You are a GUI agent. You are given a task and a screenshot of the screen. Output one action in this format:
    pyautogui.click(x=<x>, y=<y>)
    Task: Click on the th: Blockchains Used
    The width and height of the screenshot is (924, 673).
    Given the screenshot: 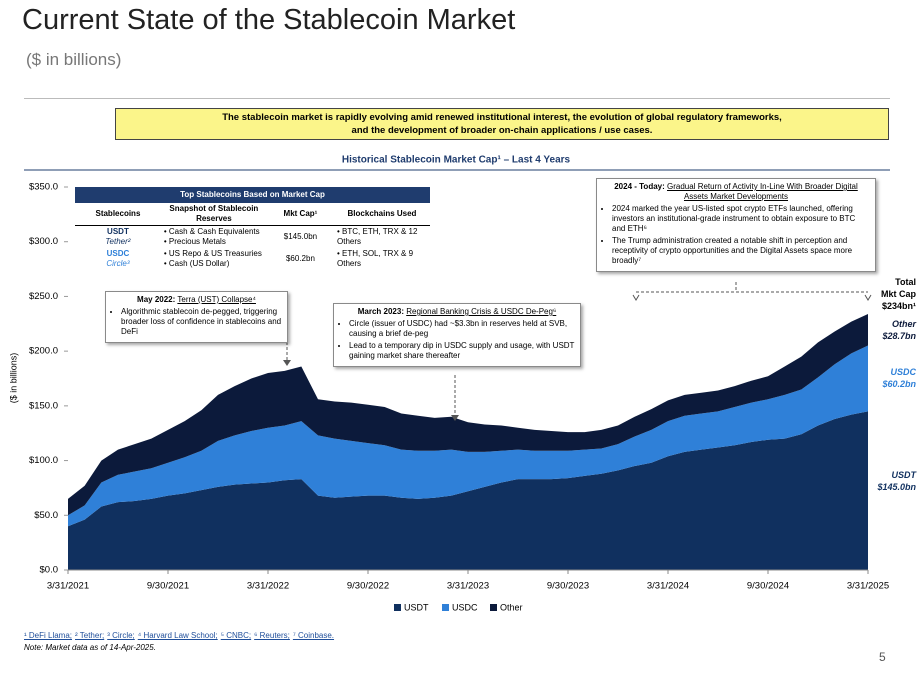 What is the action you would take?
    pyautogui.click(x=382, y=213)
    